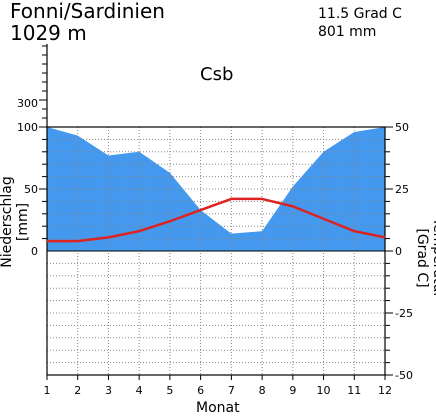 This screenshot has height=418, width=436. What do you see at coordinates (108, 390) in the screenshot?
I see `x-tick-label: 3` at bounding box center [108, 390].